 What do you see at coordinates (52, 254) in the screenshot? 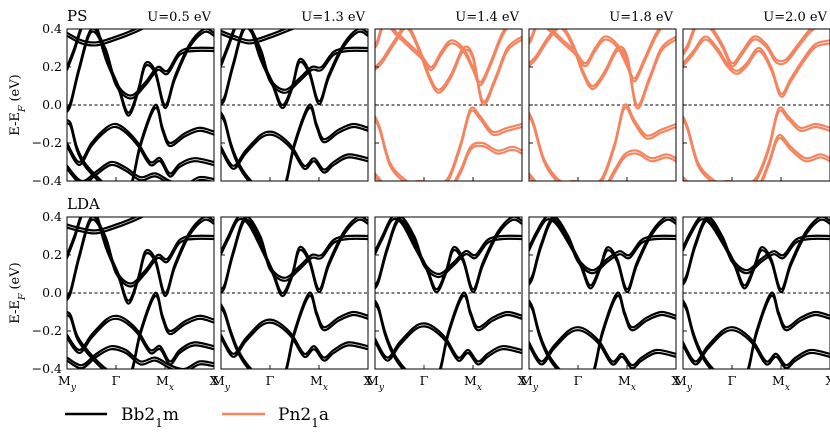
I see `y-tick-label: 0.2` at bounding box center [52, 254].